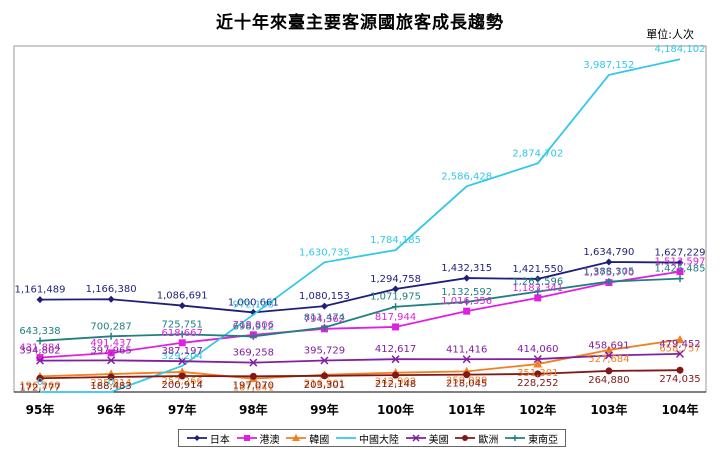 This screenshot has width=720, height=456. I want to click on x-tick-label: 101年, so click(466, 409).